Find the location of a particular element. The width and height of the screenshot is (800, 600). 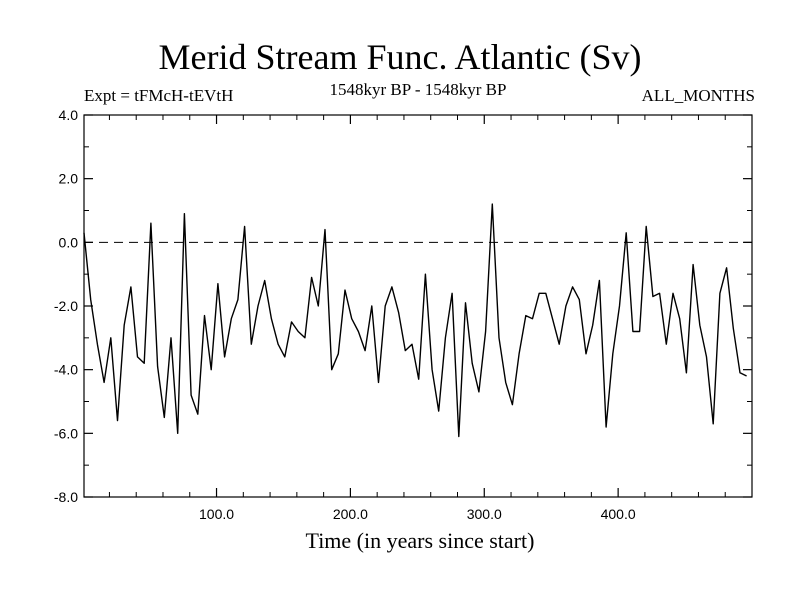

y-tick-label: -4.0 is located at coordinates (66, 370).